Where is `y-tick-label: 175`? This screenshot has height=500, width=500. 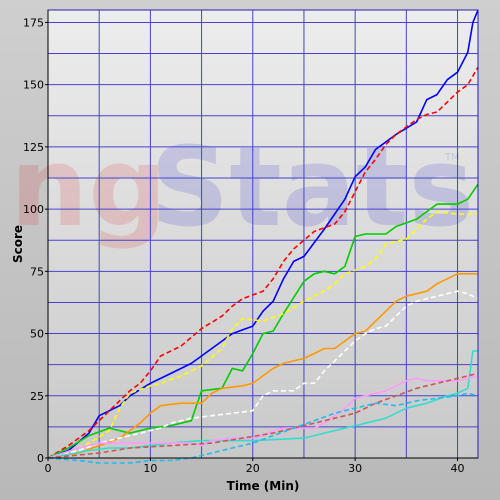
y-tick-label: 175 is located at coordinates (33, 22).